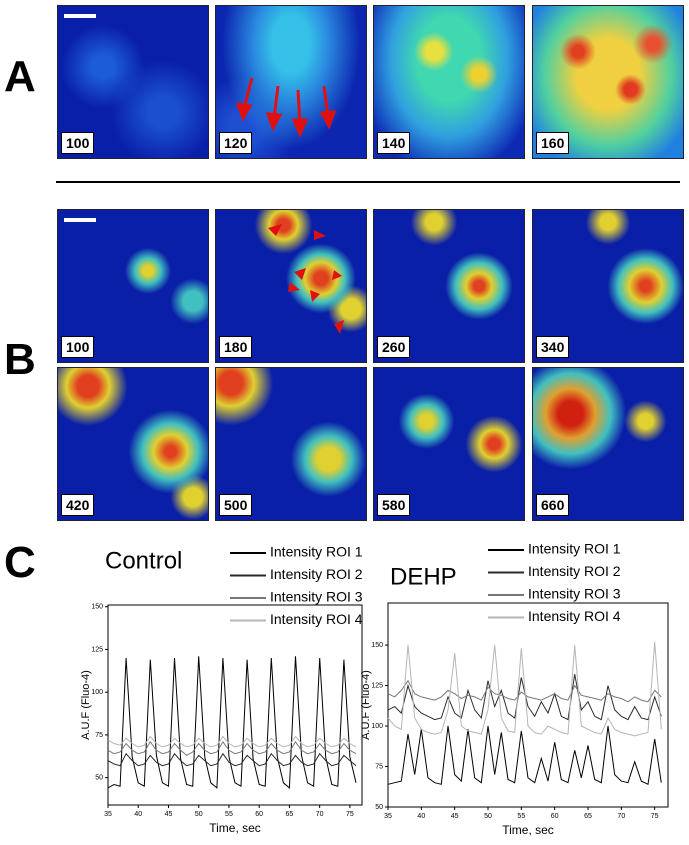 The image size is (689, 845). What do you see at coordinates (20, 359) in the screenshot?
I see `panel-label: B` at bounding box center [20, 359].